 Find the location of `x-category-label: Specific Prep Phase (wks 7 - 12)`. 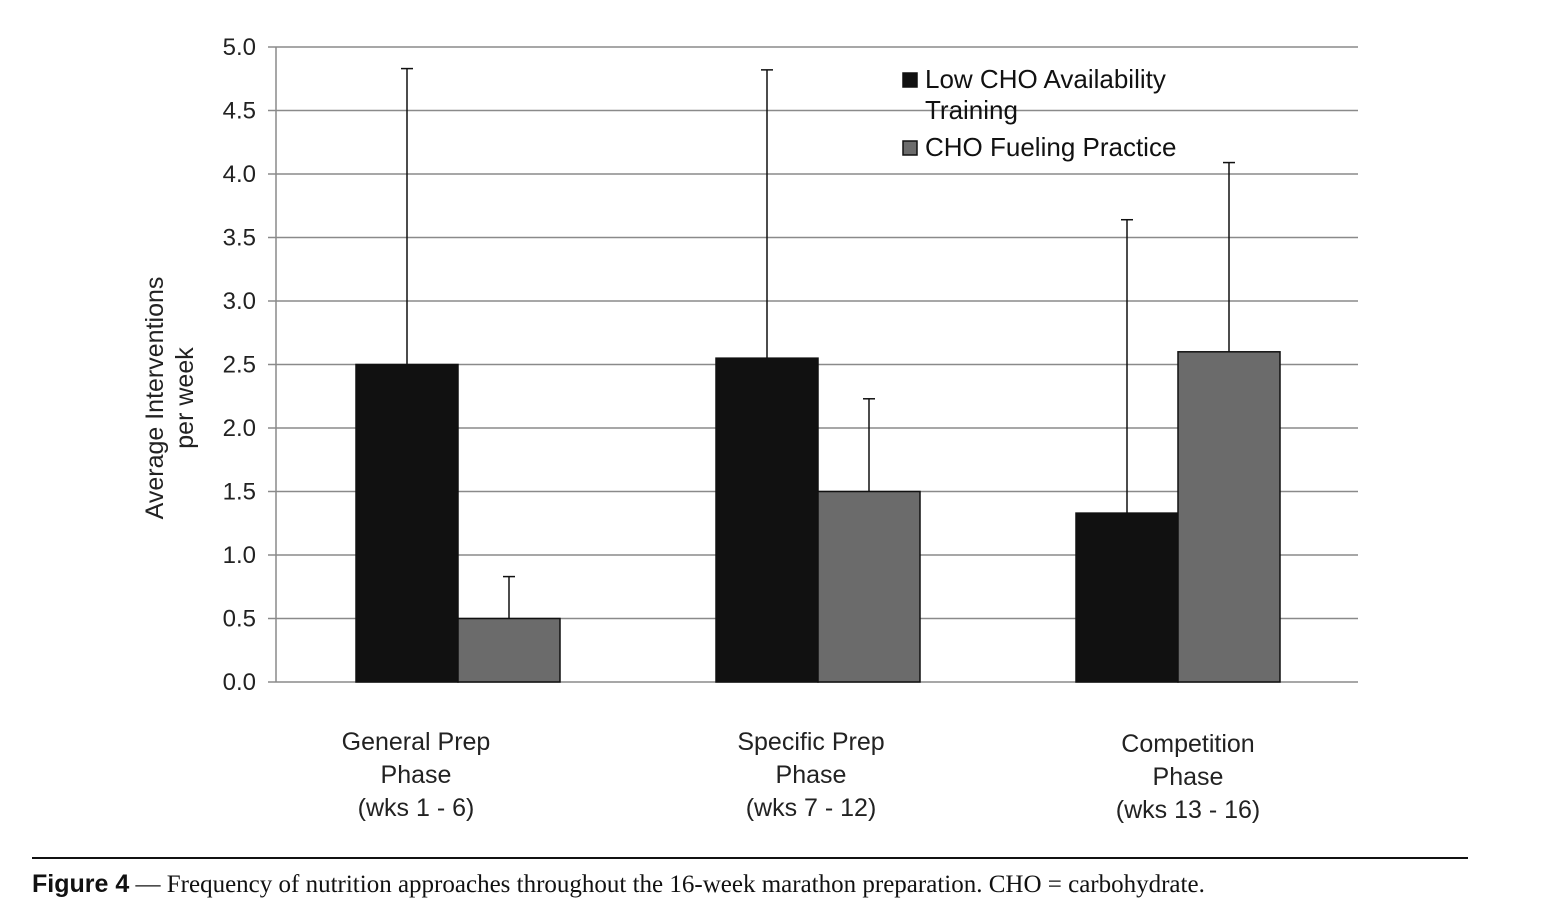

x-category-label: Specific Prep Phase (wks 7 - 12) is located at coordinates (810, 775).